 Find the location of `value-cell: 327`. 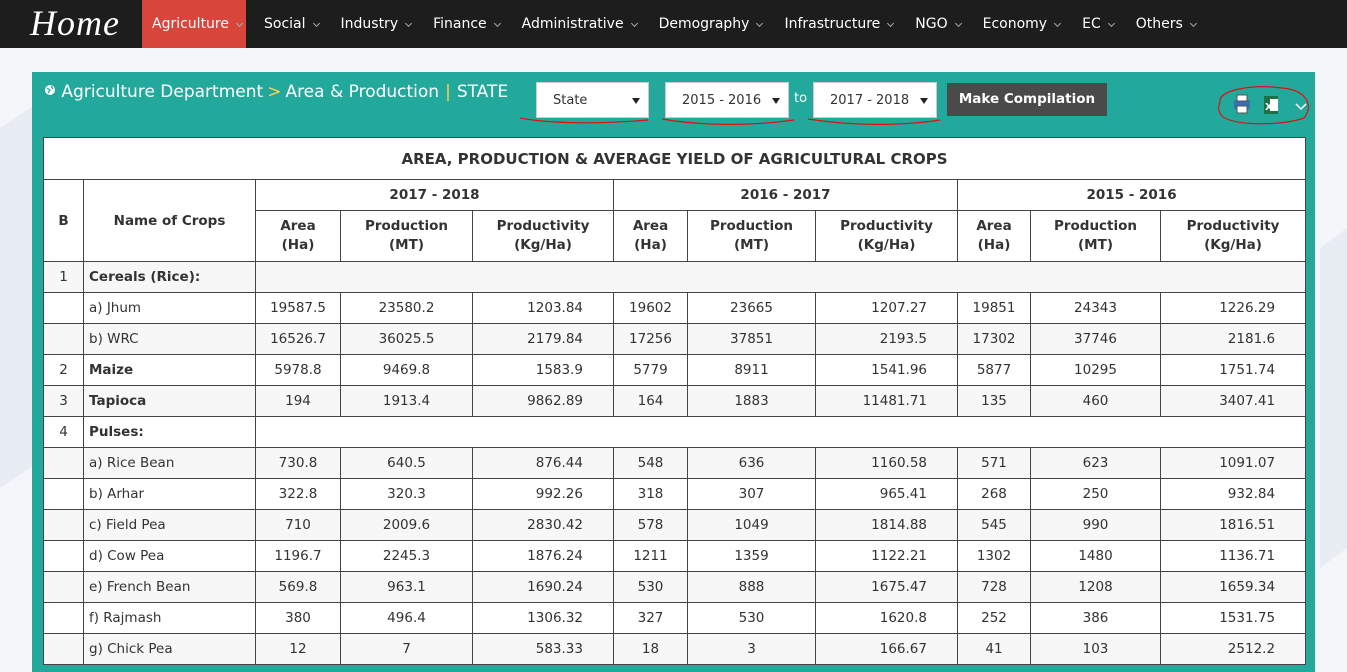

value-cell: 327 is located at coordinates (650, 618).